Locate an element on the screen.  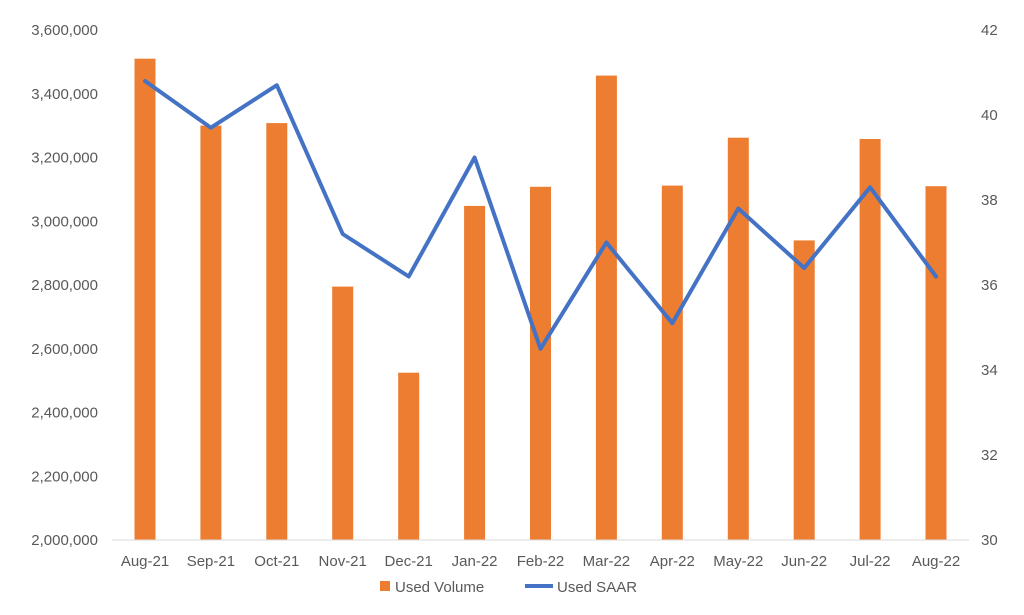
right-axis-ticks: 30 32 34 36 38 40 42 is located at coordinates (989, 285).